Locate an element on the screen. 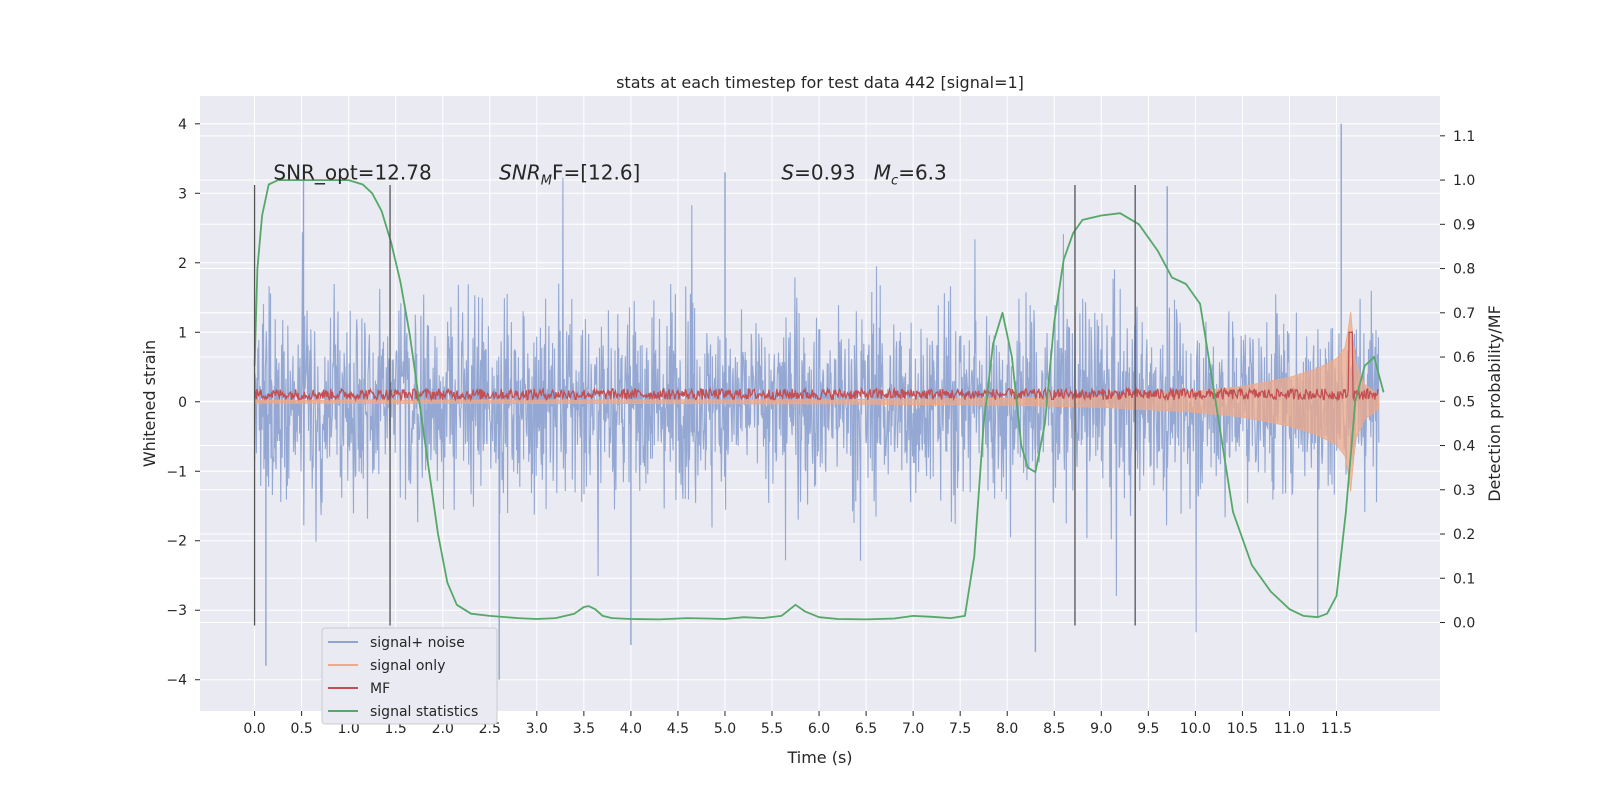  x-tick-label: 6.0 is located at coordinates (819, 729).